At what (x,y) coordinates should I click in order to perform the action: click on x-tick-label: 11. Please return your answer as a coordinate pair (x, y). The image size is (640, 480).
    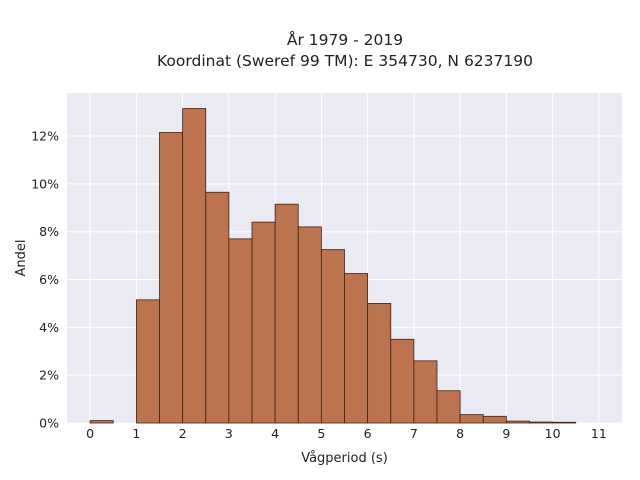
    Looking at the image, I should click on (599, 433).